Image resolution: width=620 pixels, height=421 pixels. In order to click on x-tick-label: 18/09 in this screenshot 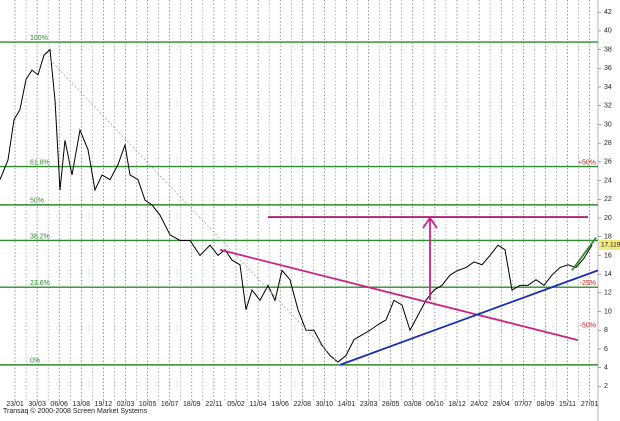, I will do `click(192, 404)`.